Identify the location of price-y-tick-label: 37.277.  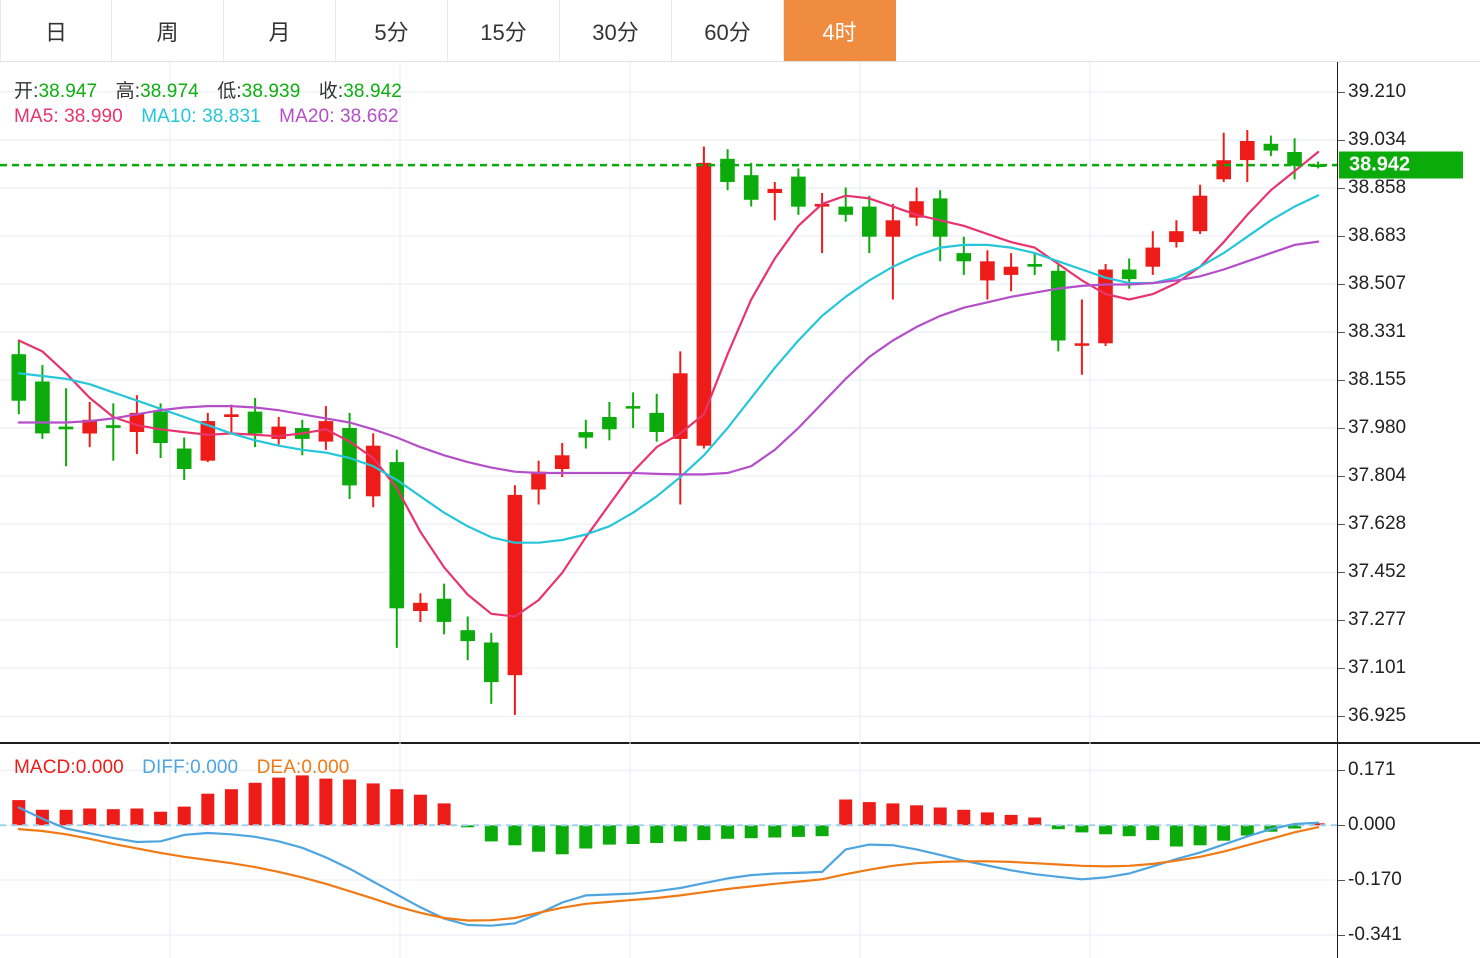
(1377, 620).